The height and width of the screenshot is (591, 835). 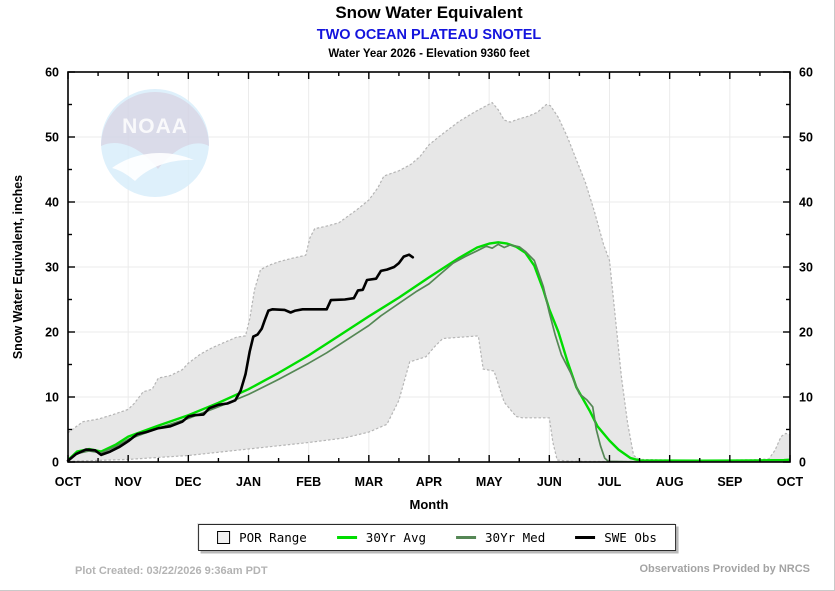 I want to click on x-tick-label: JUL, so click(x=610, y=482).